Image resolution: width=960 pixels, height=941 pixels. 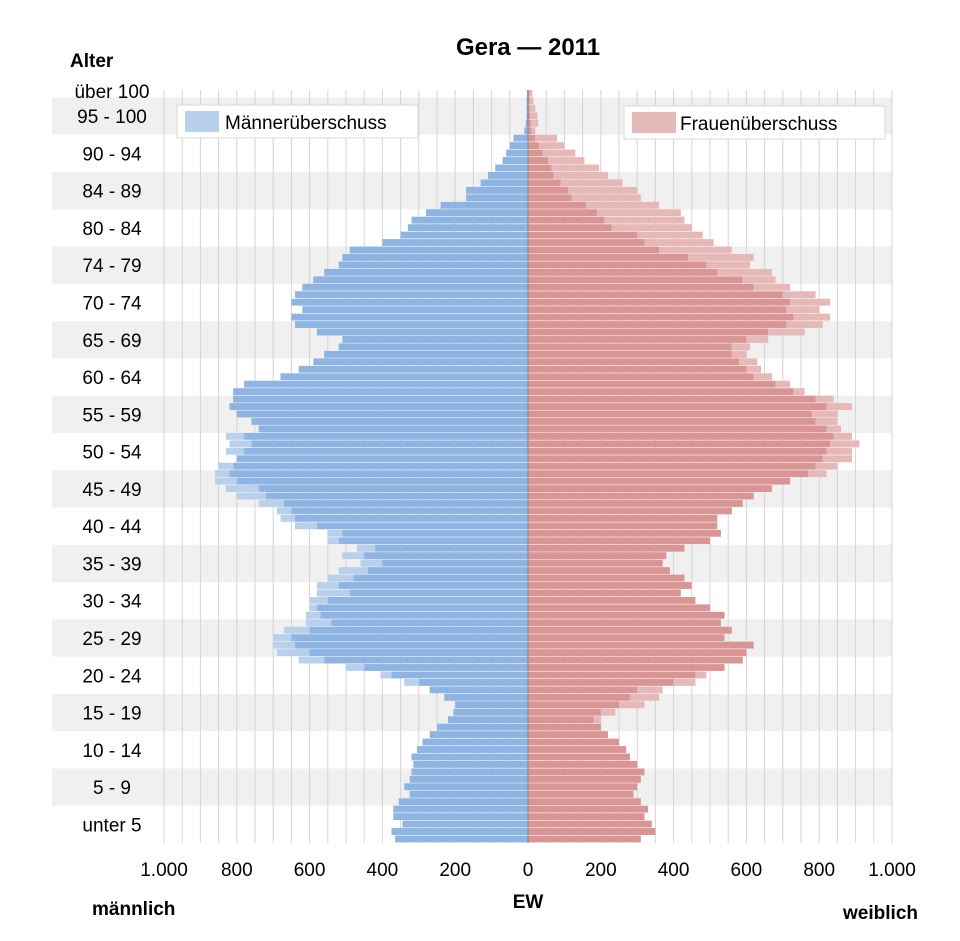 I want to click on legend-female-label: Frauenüberschuss, so click(x=758, y=124).